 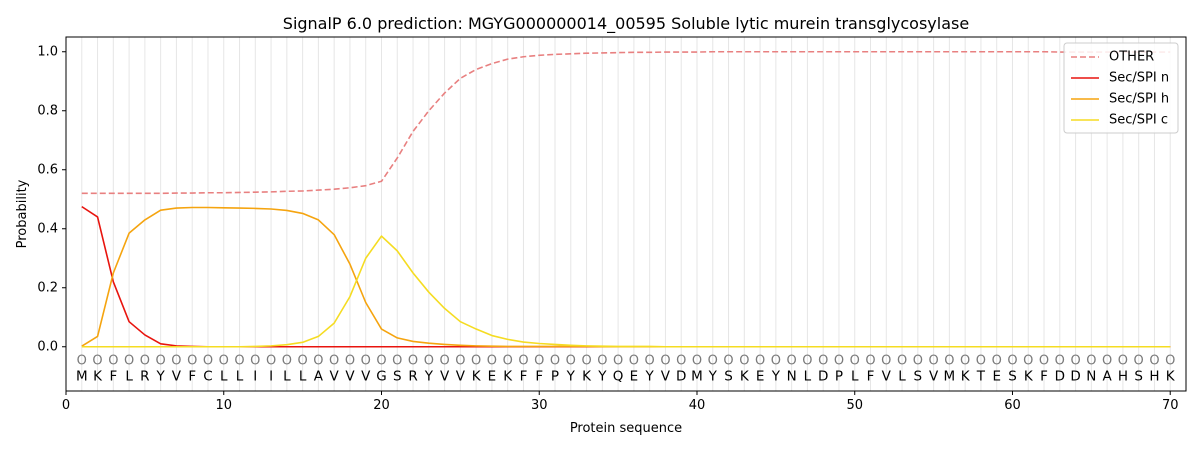 I want to click on sequence-residue: G, so click(x=381, y=376).